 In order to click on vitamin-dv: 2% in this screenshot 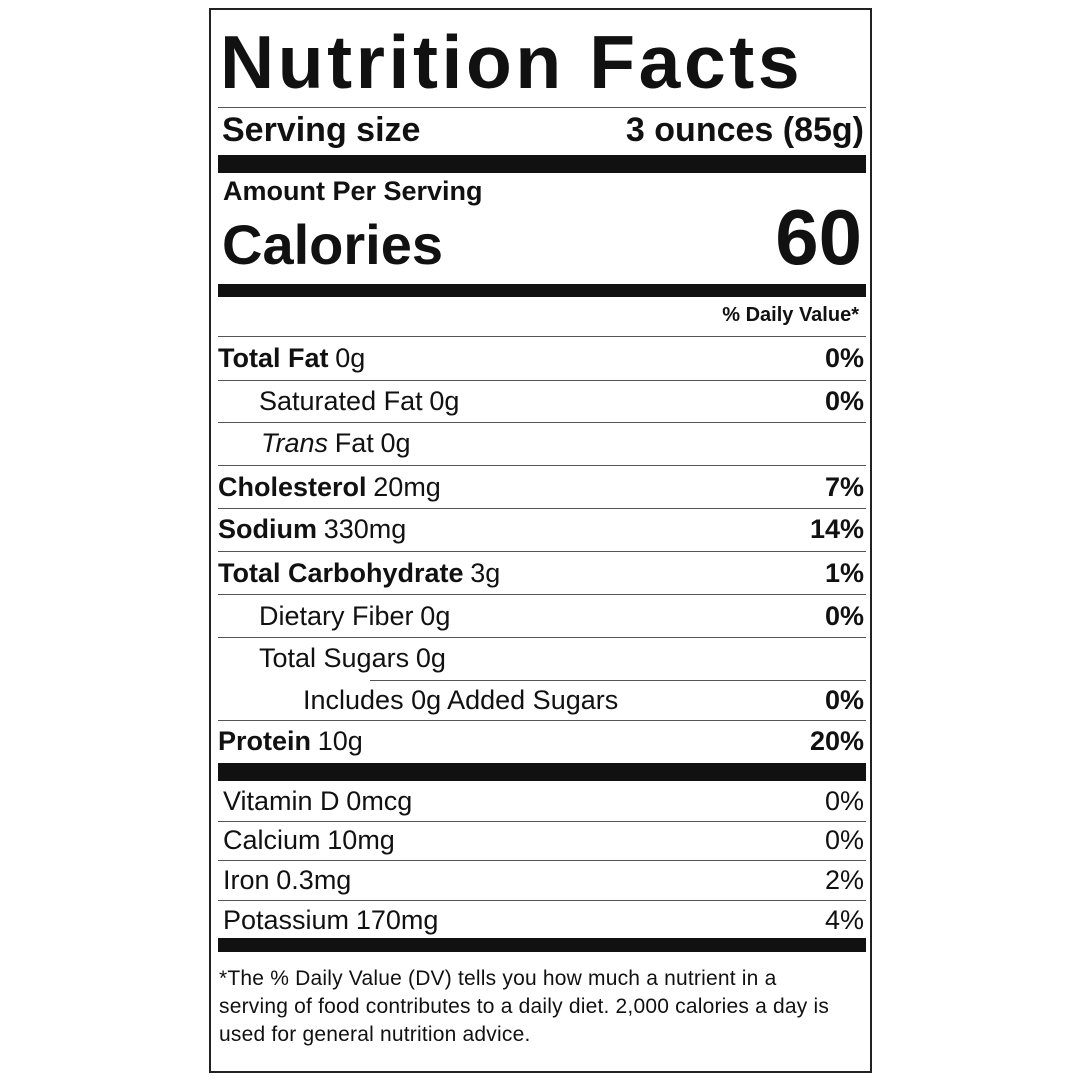, I will do `click(844, 879)`.